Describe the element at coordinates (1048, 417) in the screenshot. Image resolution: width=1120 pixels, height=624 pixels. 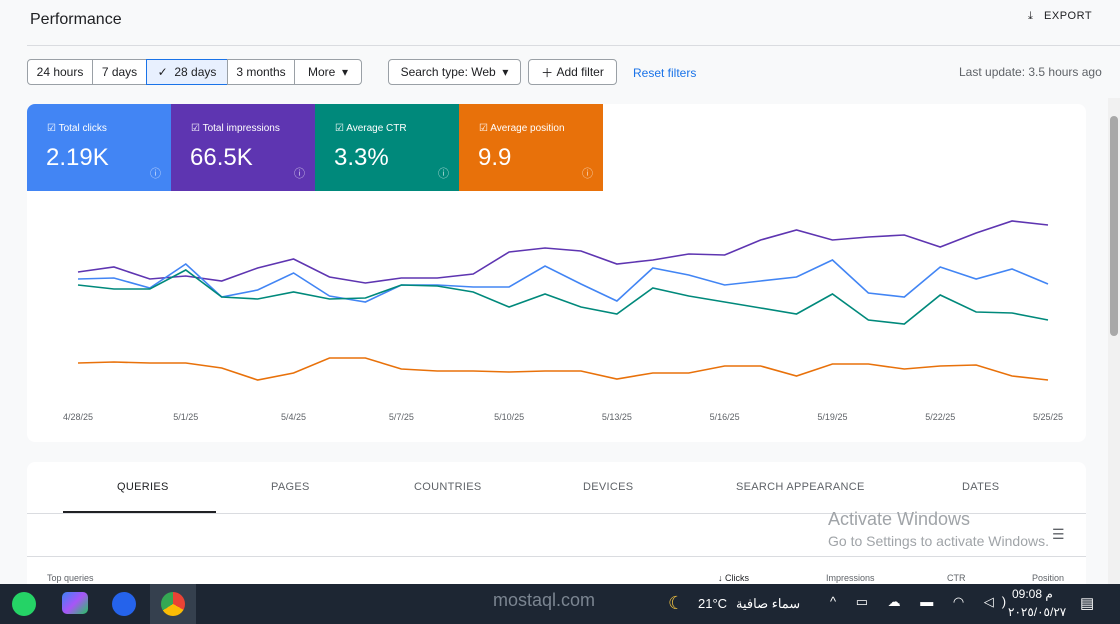
I see `x-tick-label: 5/25/25` at that location.